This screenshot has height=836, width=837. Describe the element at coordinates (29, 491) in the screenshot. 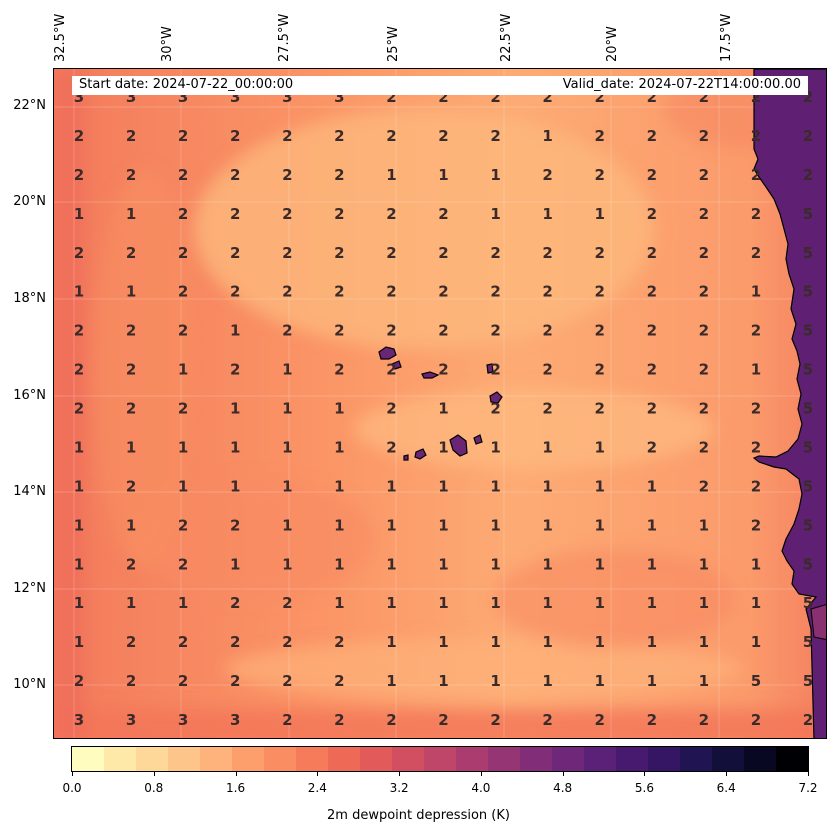

I see `latitude-label: 14°N` at that location.